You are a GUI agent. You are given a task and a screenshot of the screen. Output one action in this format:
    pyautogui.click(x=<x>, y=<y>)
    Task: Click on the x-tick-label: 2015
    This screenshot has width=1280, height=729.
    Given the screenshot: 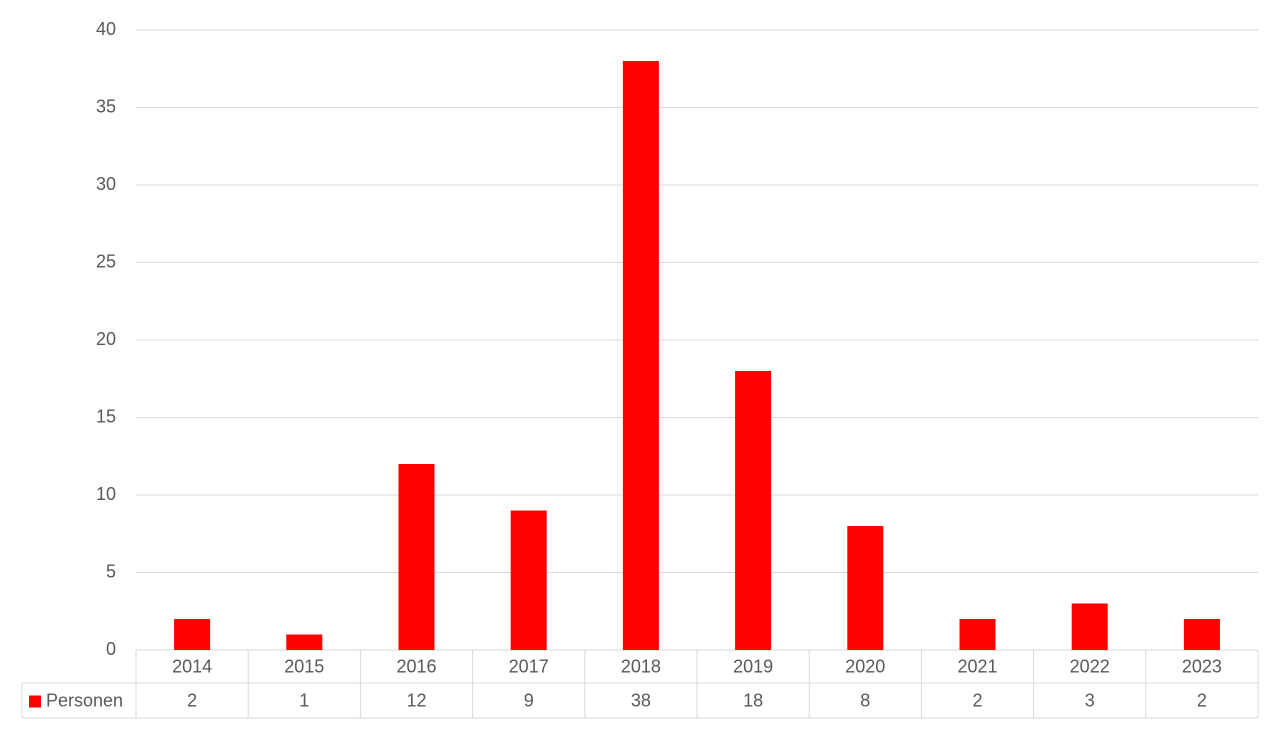 What is the action you would take?
    pyautogui.click(x=304, y=666)
    